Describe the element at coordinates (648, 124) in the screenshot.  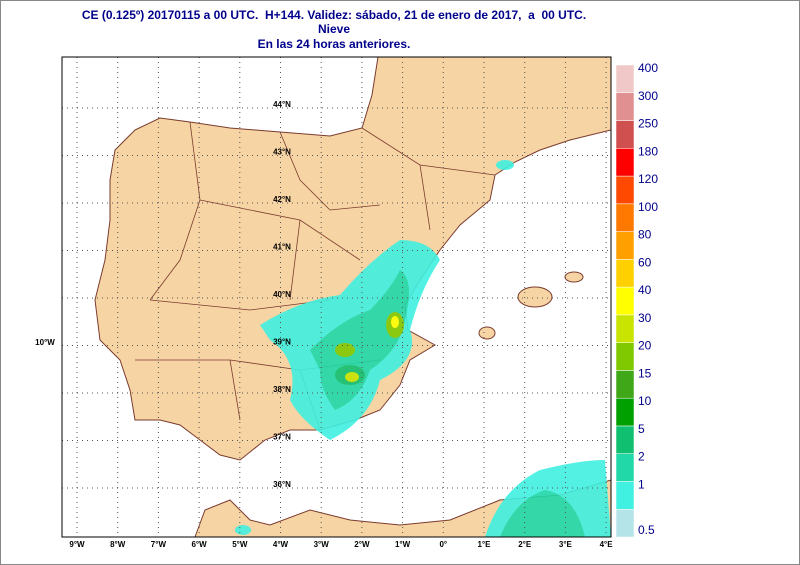
I see `legend-label: 250` at that location.